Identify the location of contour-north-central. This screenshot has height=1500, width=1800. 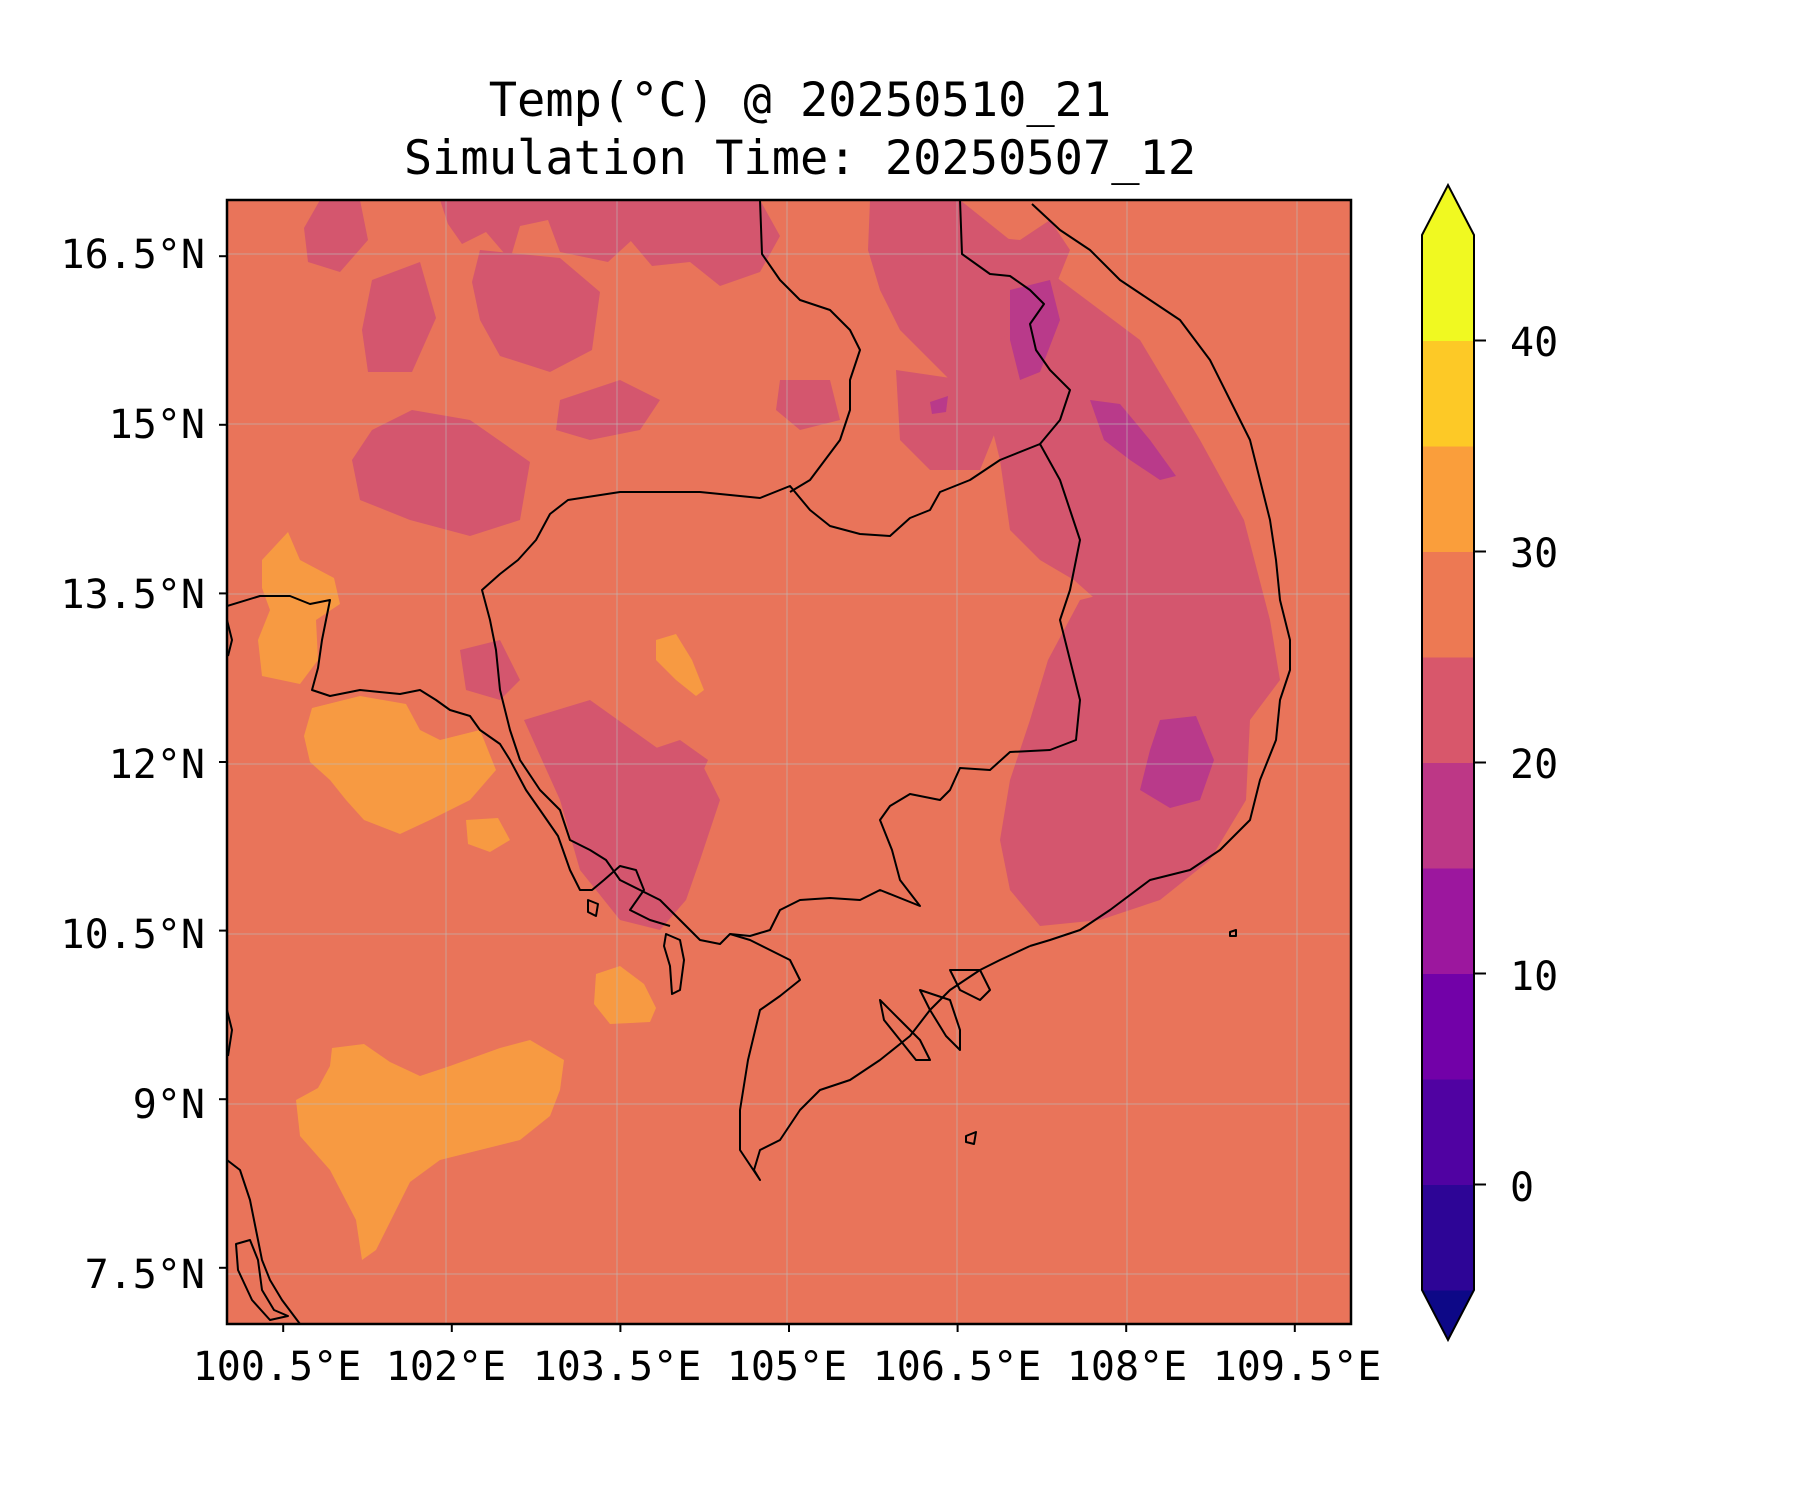
(536, 231).